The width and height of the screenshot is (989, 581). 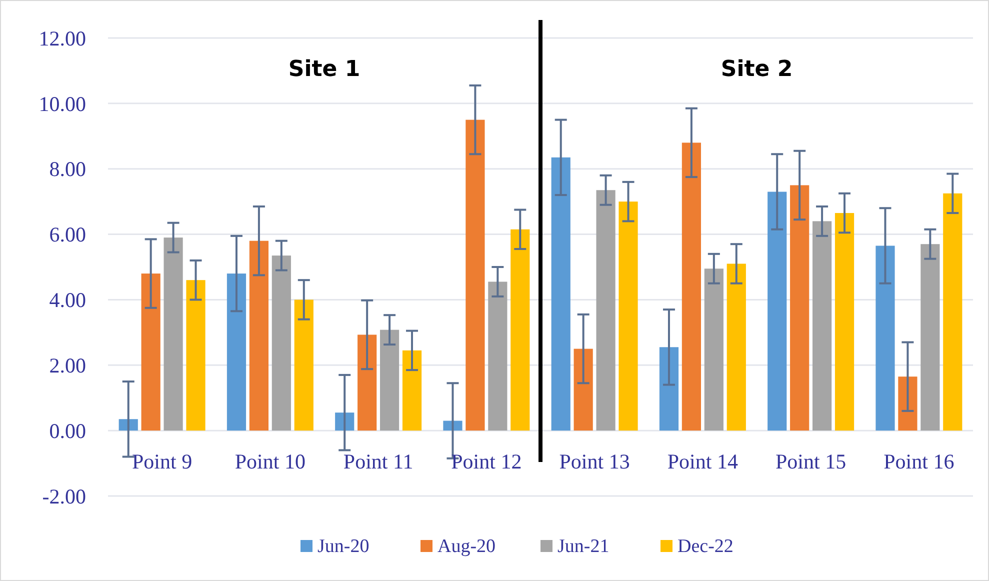 What do you see at coordinates (67, 430) in the screenshot?
I see `y-tick-label: 0.00` at bounding box center [67, 430].